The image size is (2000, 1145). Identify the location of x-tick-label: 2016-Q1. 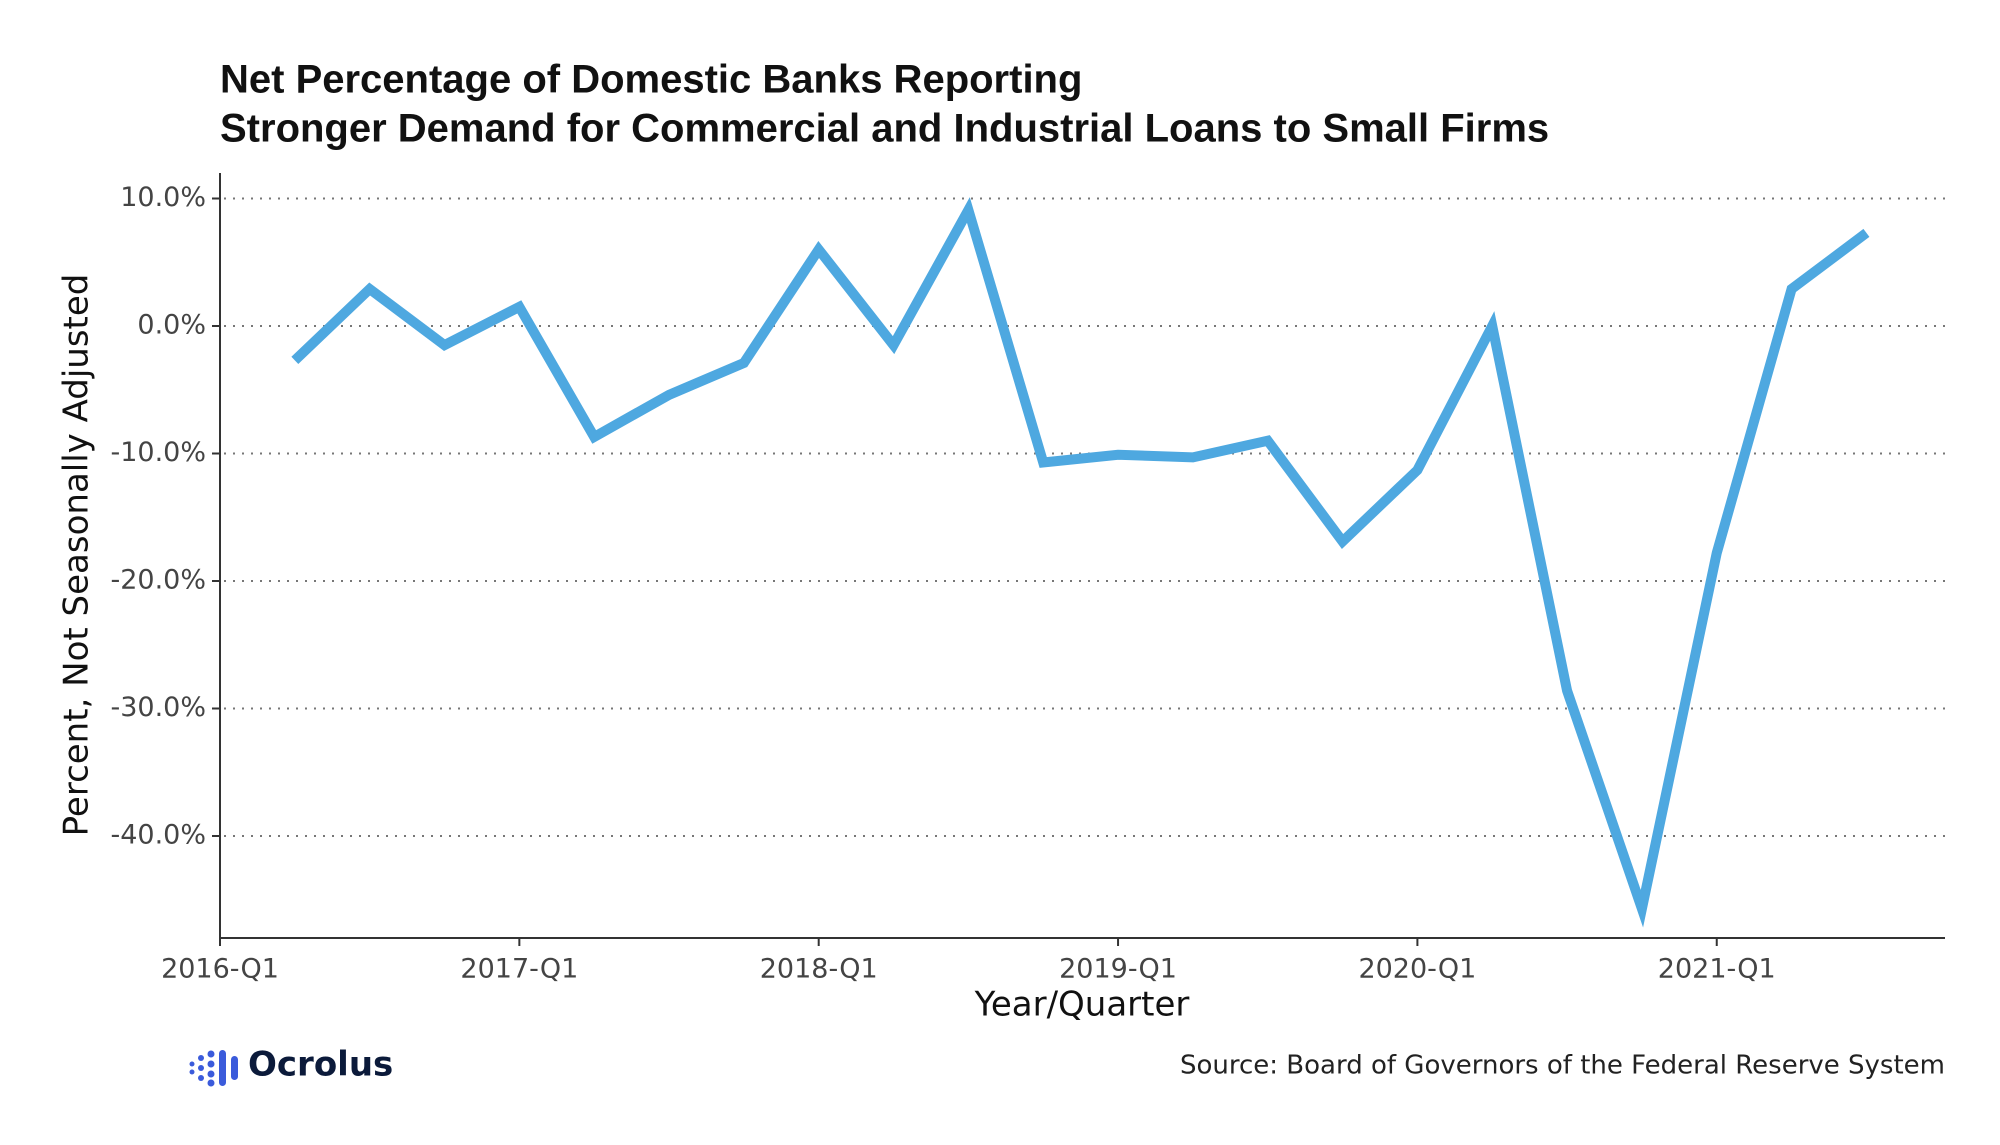
(220, 969).